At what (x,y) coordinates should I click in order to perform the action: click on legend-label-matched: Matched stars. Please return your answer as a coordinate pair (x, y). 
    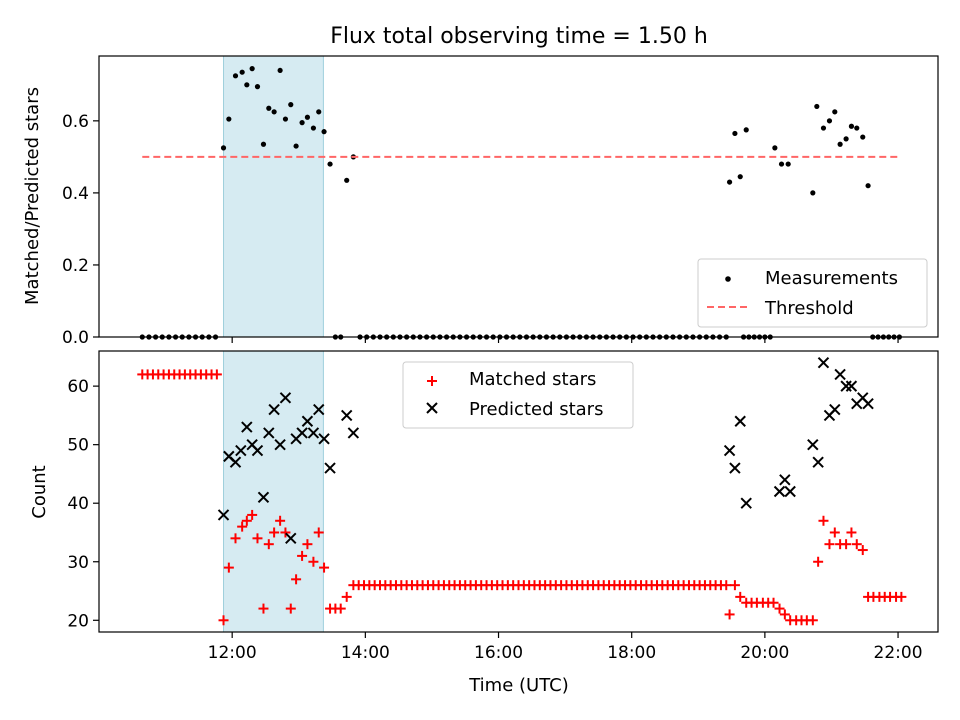
    Looking at the image, I should click on (532, 379).